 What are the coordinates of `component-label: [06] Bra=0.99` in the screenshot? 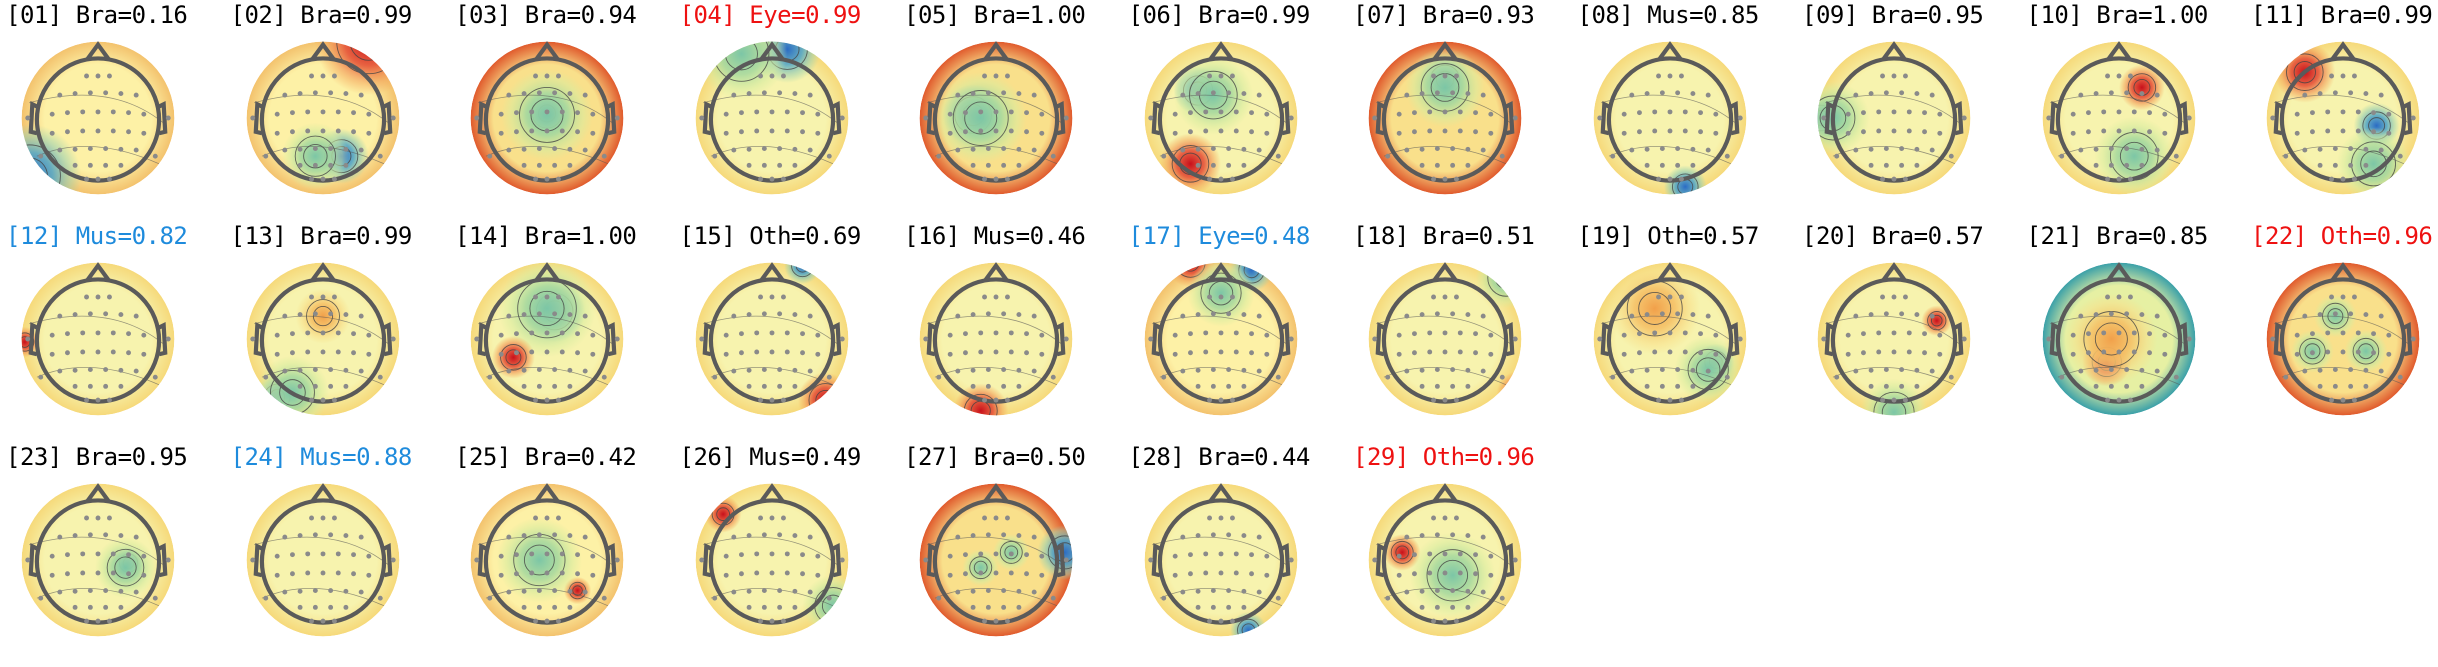 It's located at (1220, 15).